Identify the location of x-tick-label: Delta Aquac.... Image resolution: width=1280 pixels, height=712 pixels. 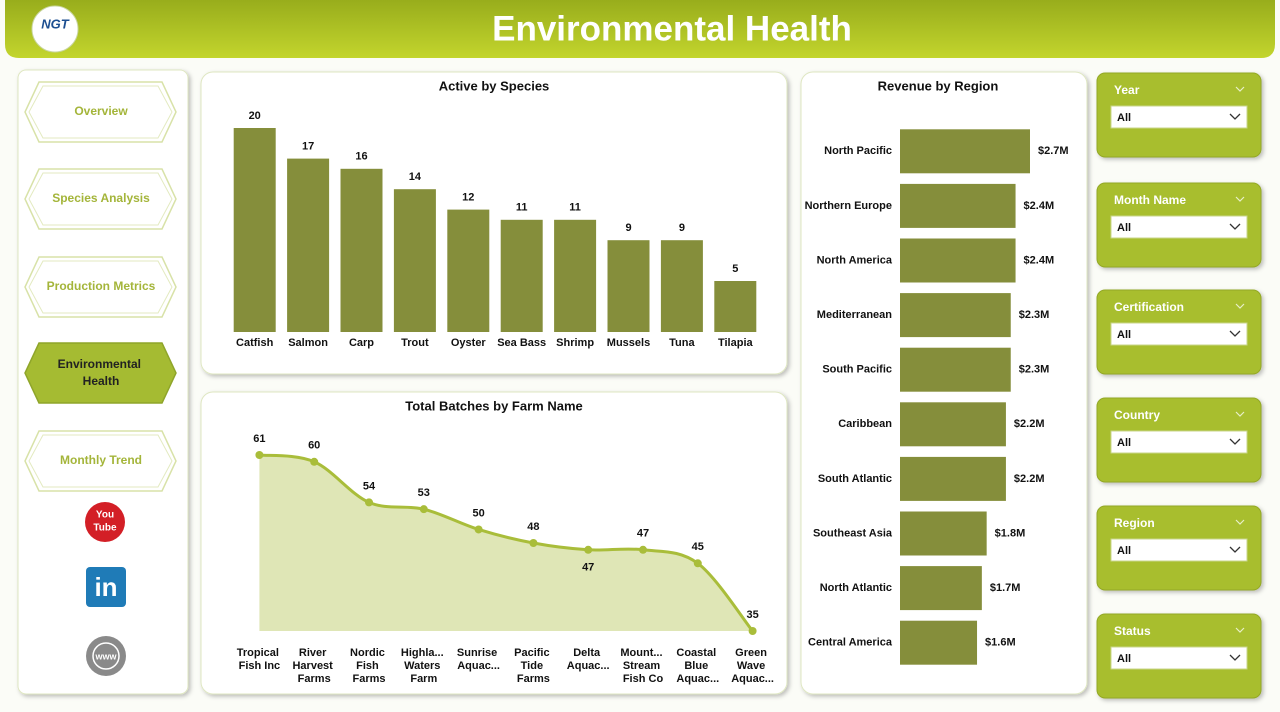
(588, 659).